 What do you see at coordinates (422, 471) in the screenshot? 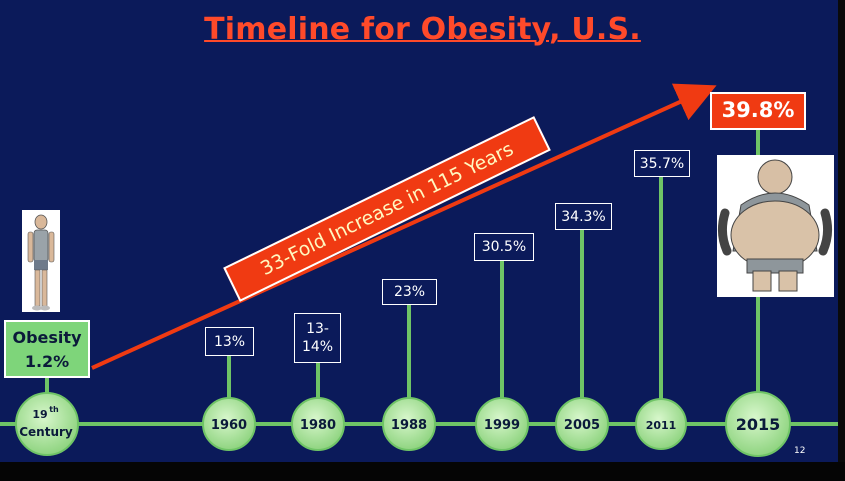
I see `bottom-bar` at bounding box center [422, 471].